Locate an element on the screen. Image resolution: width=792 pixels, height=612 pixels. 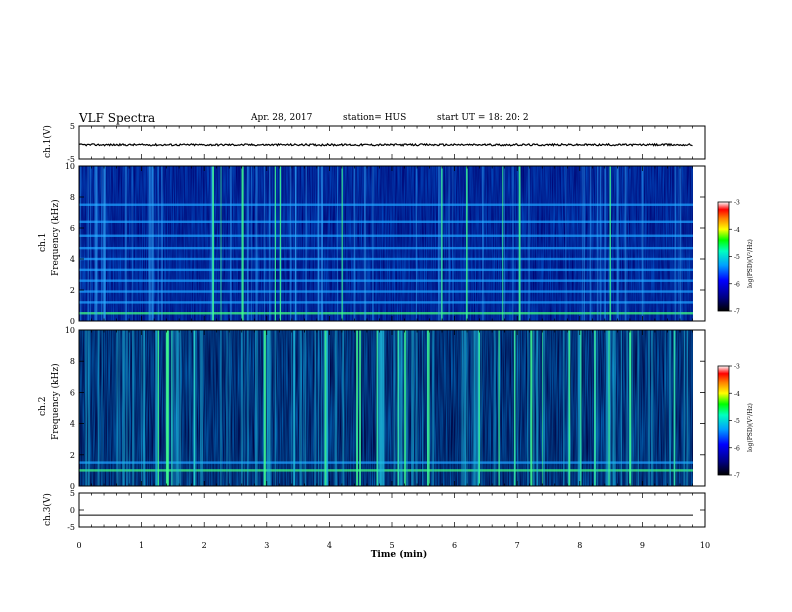
header-date: Apr. 28, 2017 is located at coordinates (282, 118).